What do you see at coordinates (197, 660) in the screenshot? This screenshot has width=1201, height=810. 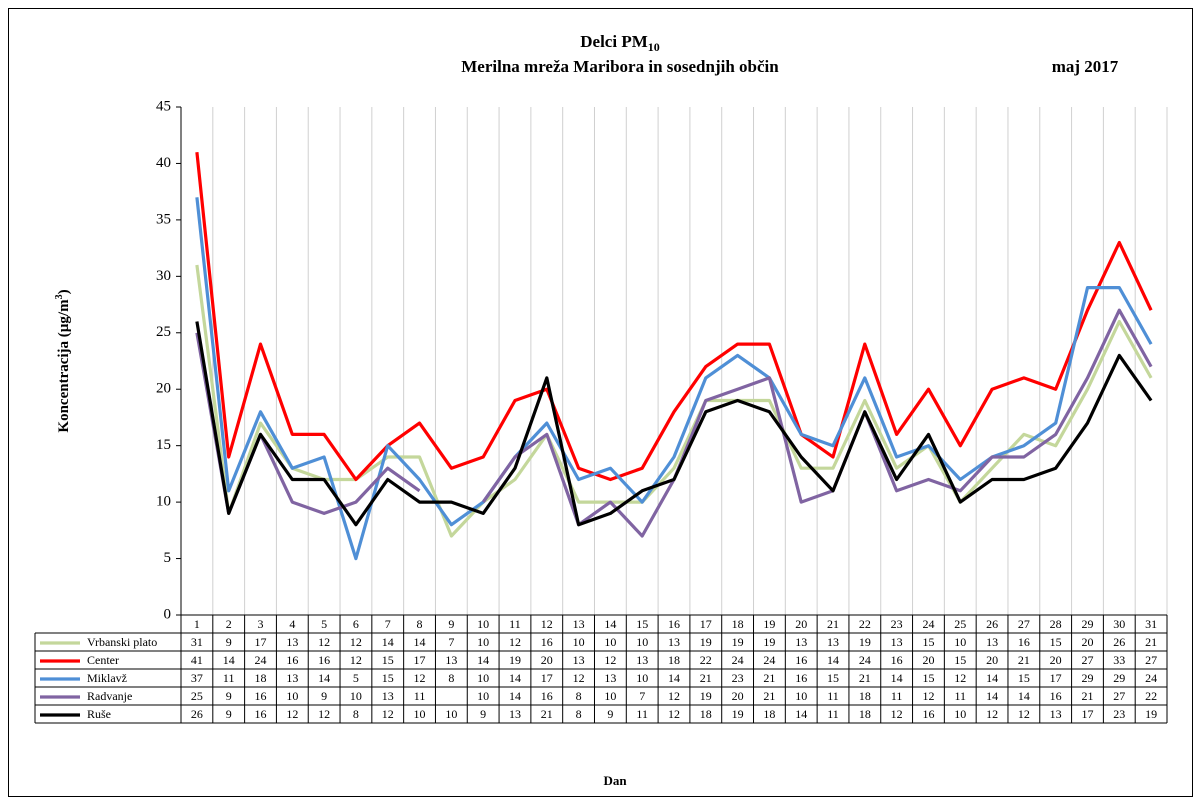 I see `table-value: 41` at bounding box center [197, 660].